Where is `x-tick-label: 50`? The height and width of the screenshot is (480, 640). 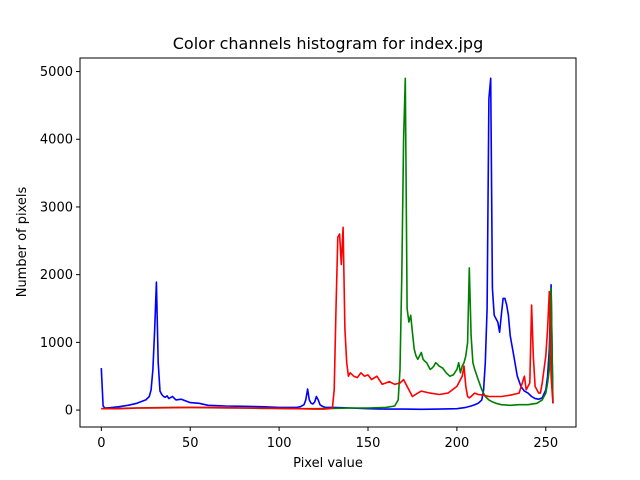 x-tick-label: 50 is located at coordinates (190, 443).